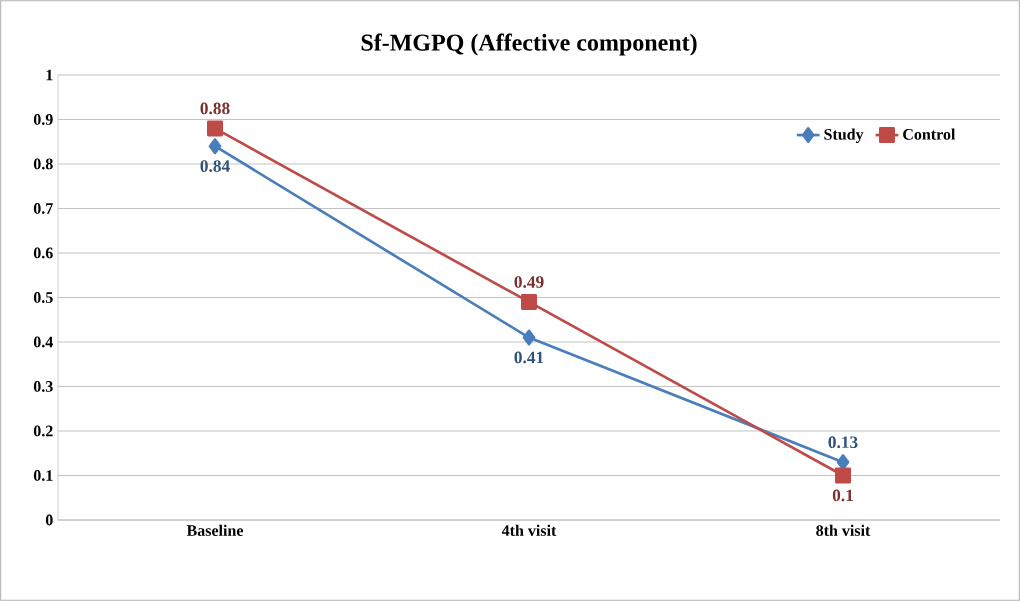  Describe the element at coordinates (844, 136) in the screenshot. I see `legend-label: Study` at that location.